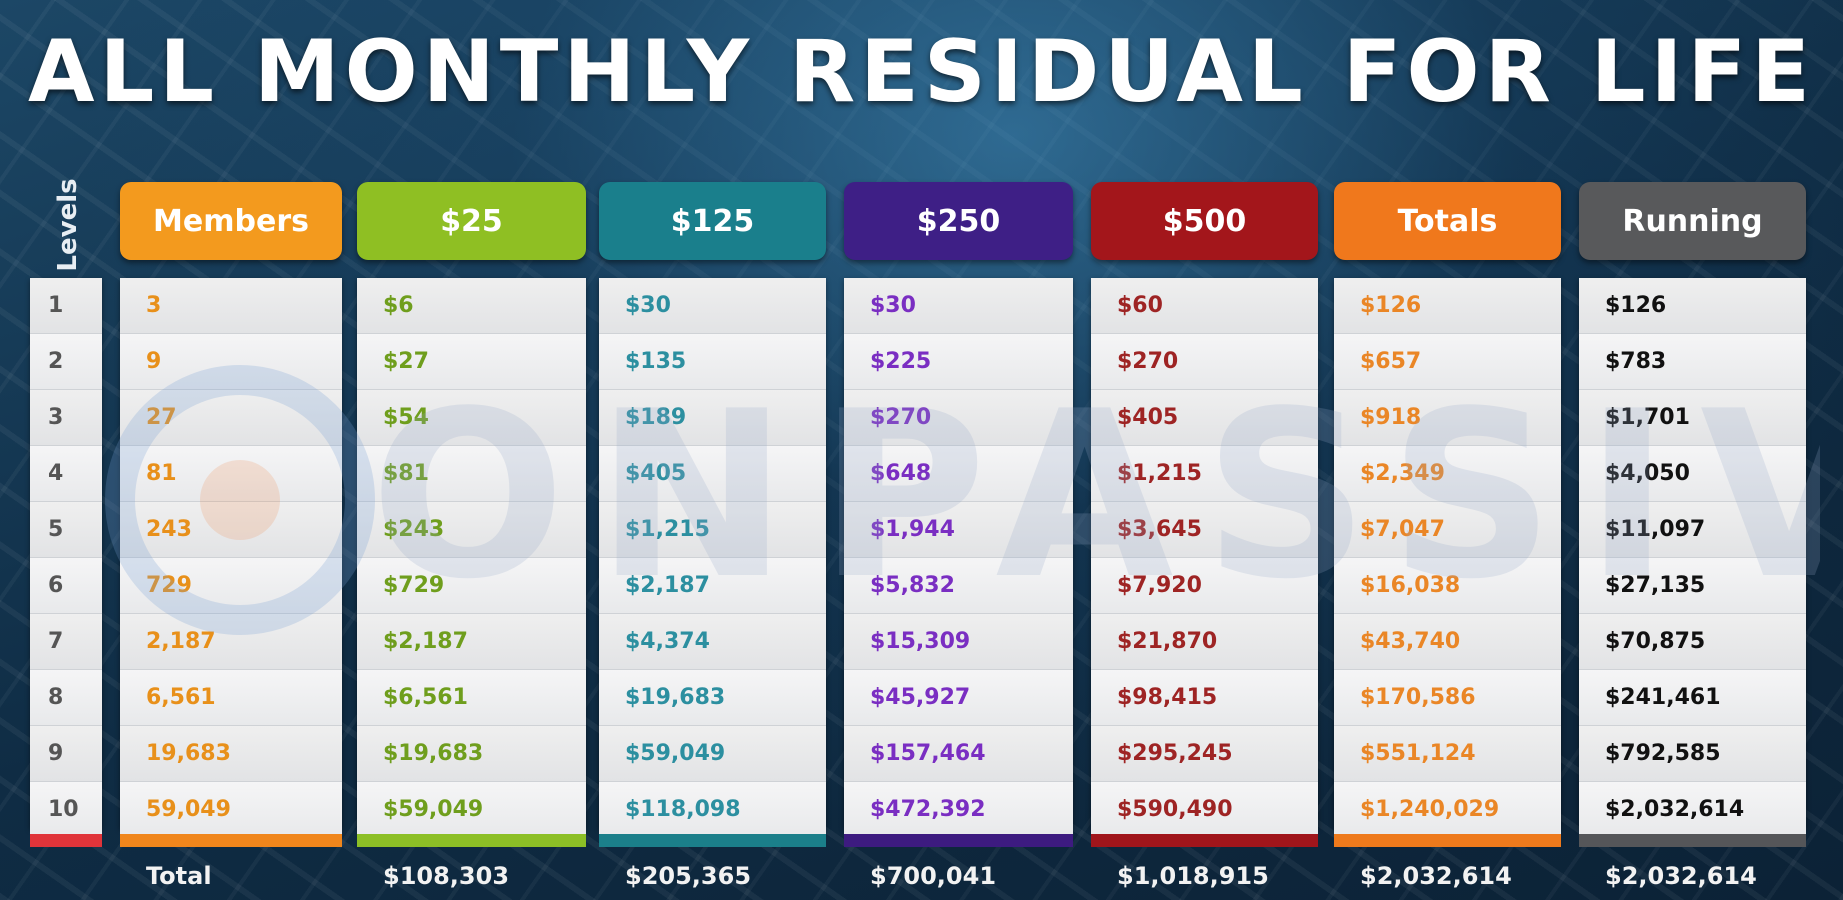 Image resolution: width=1843 pixels, height=900 pixels. What do you see at coordinates (231, 810) in the screenshot?
I see `table-cell: 59,049` at bounding box center [231, 810].